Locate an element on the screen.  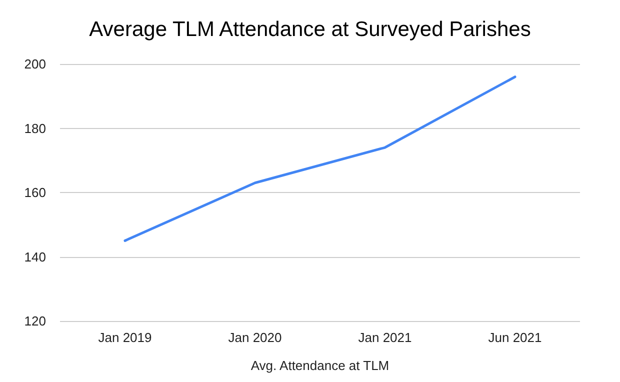
x-axis-title: Avg. Attendance at TLM is located at coordinates (320, 365).